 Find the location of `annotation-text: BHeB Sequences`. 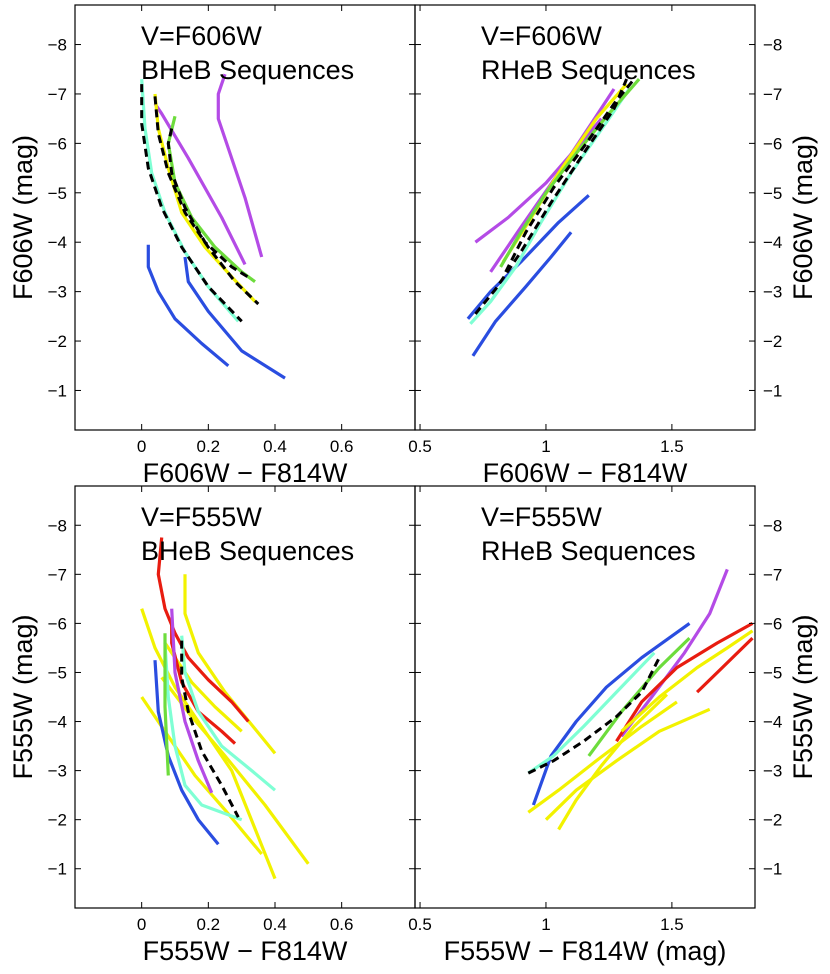

annotation-text: BHeB Sequences is located at coordinates (247, 551).